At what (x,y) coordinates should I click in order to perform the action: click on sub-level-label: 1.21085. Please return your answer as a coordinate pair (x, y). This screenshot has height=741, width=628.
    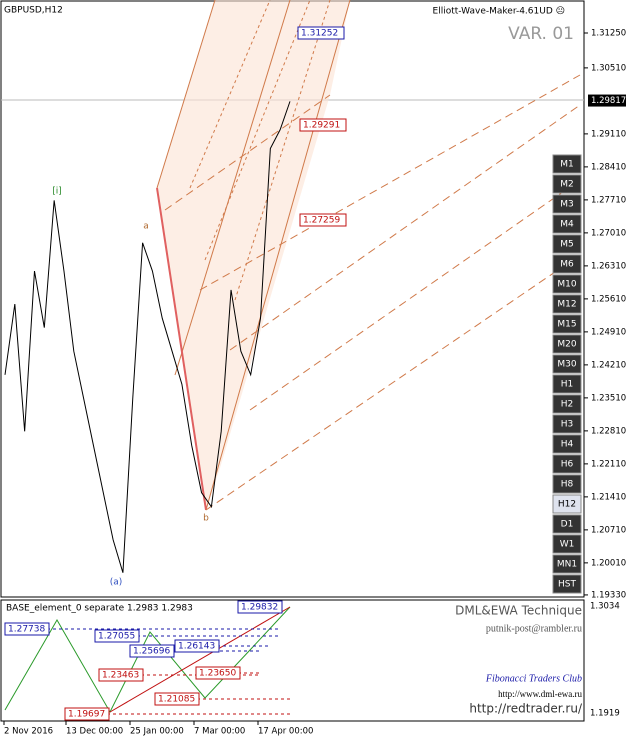
    Looking at the image, I should click on (176, 700).